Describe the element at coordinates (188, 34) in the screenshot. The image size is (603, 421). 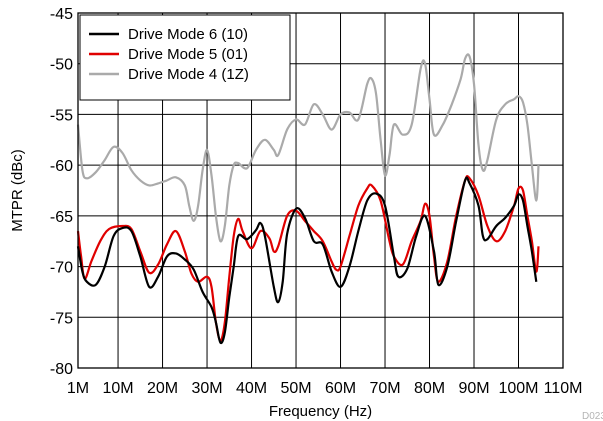
I see `legend-label: Drive Mode 6 (10)` at that location.